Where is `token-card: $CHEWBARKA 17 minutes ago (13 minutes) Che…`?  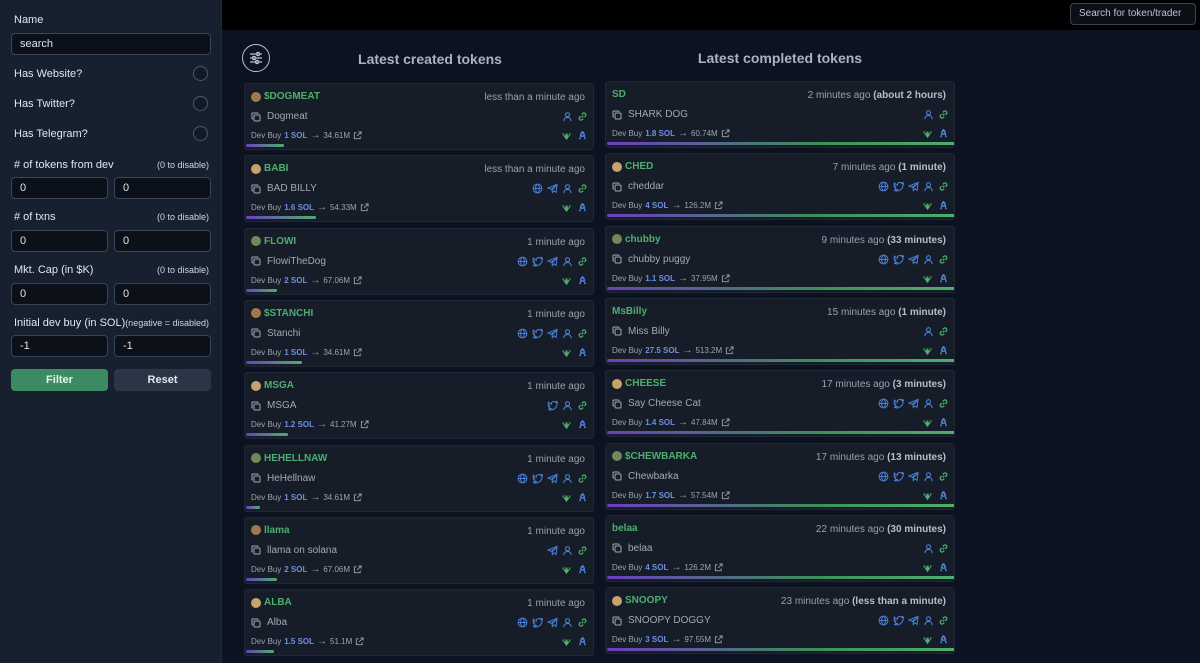
token-card: $CHEWBARKA 17 minutes ago (13 minutes) Che… is located at coordinates (780, 476).